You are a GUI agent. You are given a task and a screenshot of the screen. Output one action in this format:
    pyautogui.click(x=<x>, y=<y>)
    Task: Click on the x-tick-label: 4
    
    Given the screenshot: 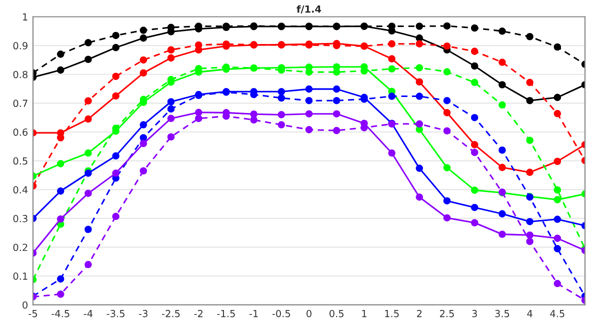 What is the action you would take?
    pyautogui.click(x=529, y=314)
    